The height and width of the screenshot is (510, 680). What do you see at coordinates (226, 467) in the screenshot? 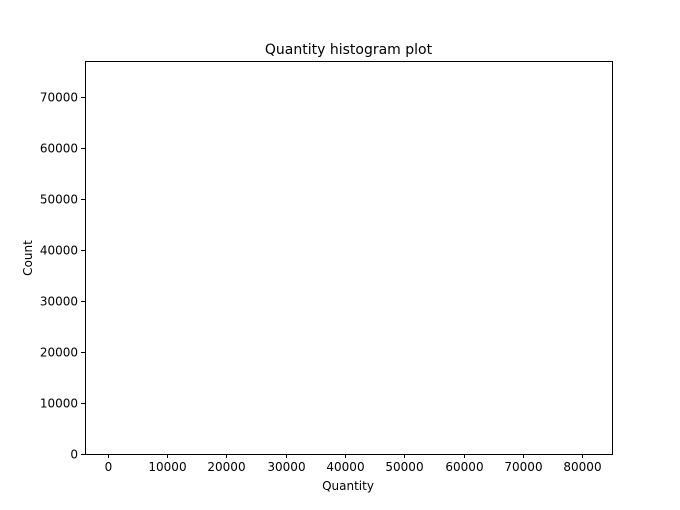
I see `x-tick-label: 20000` at bounding box center [226, 467].